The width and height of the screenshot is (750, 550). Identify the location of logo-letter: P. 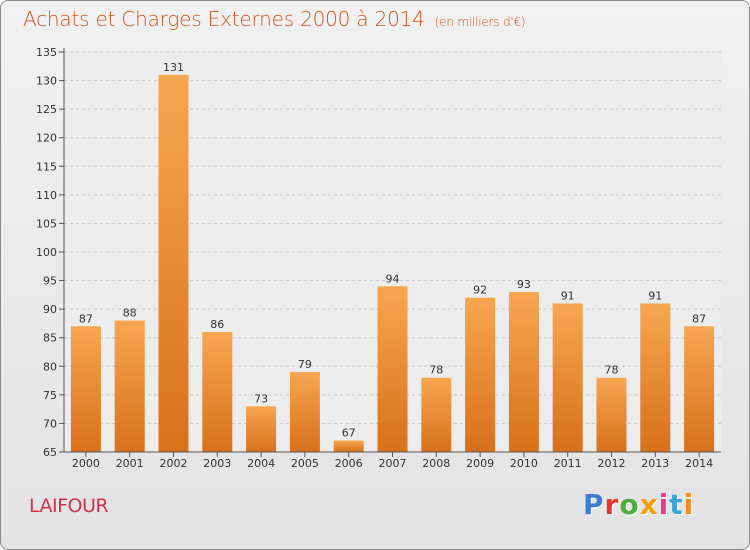
(594, 504).